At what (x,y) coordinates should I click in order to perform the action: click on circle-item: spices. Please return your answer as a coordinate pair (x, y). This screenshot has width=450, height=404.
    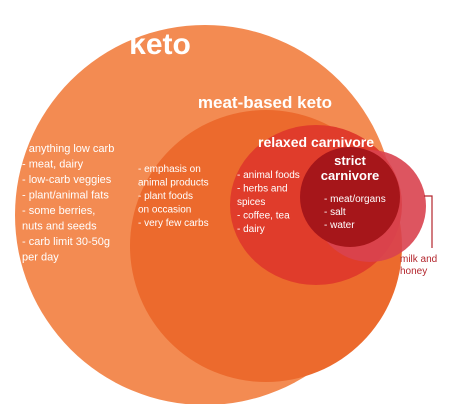
    Looking at the image, I should click on (251, 202).